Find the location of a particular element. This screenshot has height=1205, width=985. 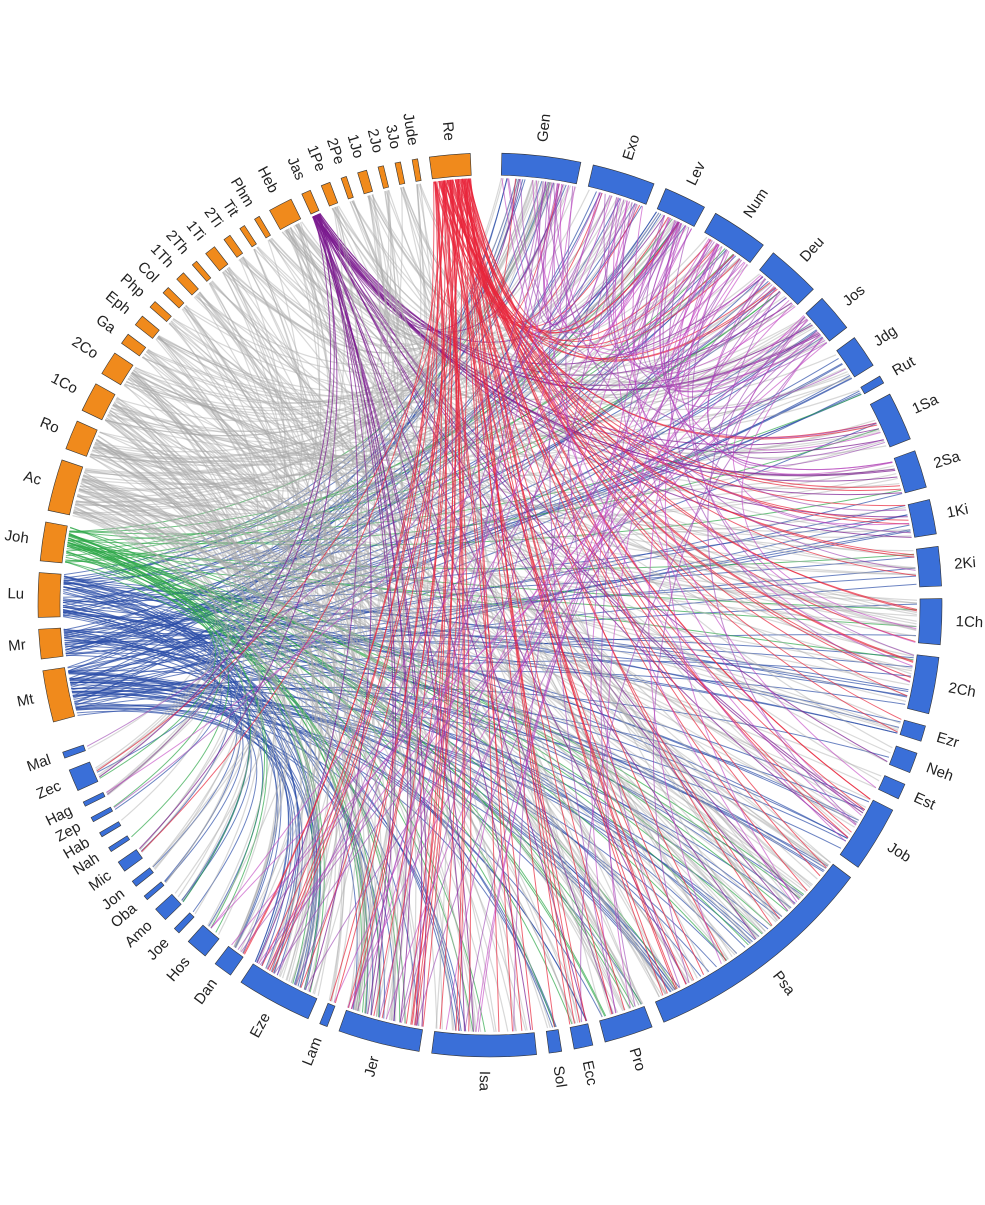

book-label: Rut is located at coordinates (903, 366).